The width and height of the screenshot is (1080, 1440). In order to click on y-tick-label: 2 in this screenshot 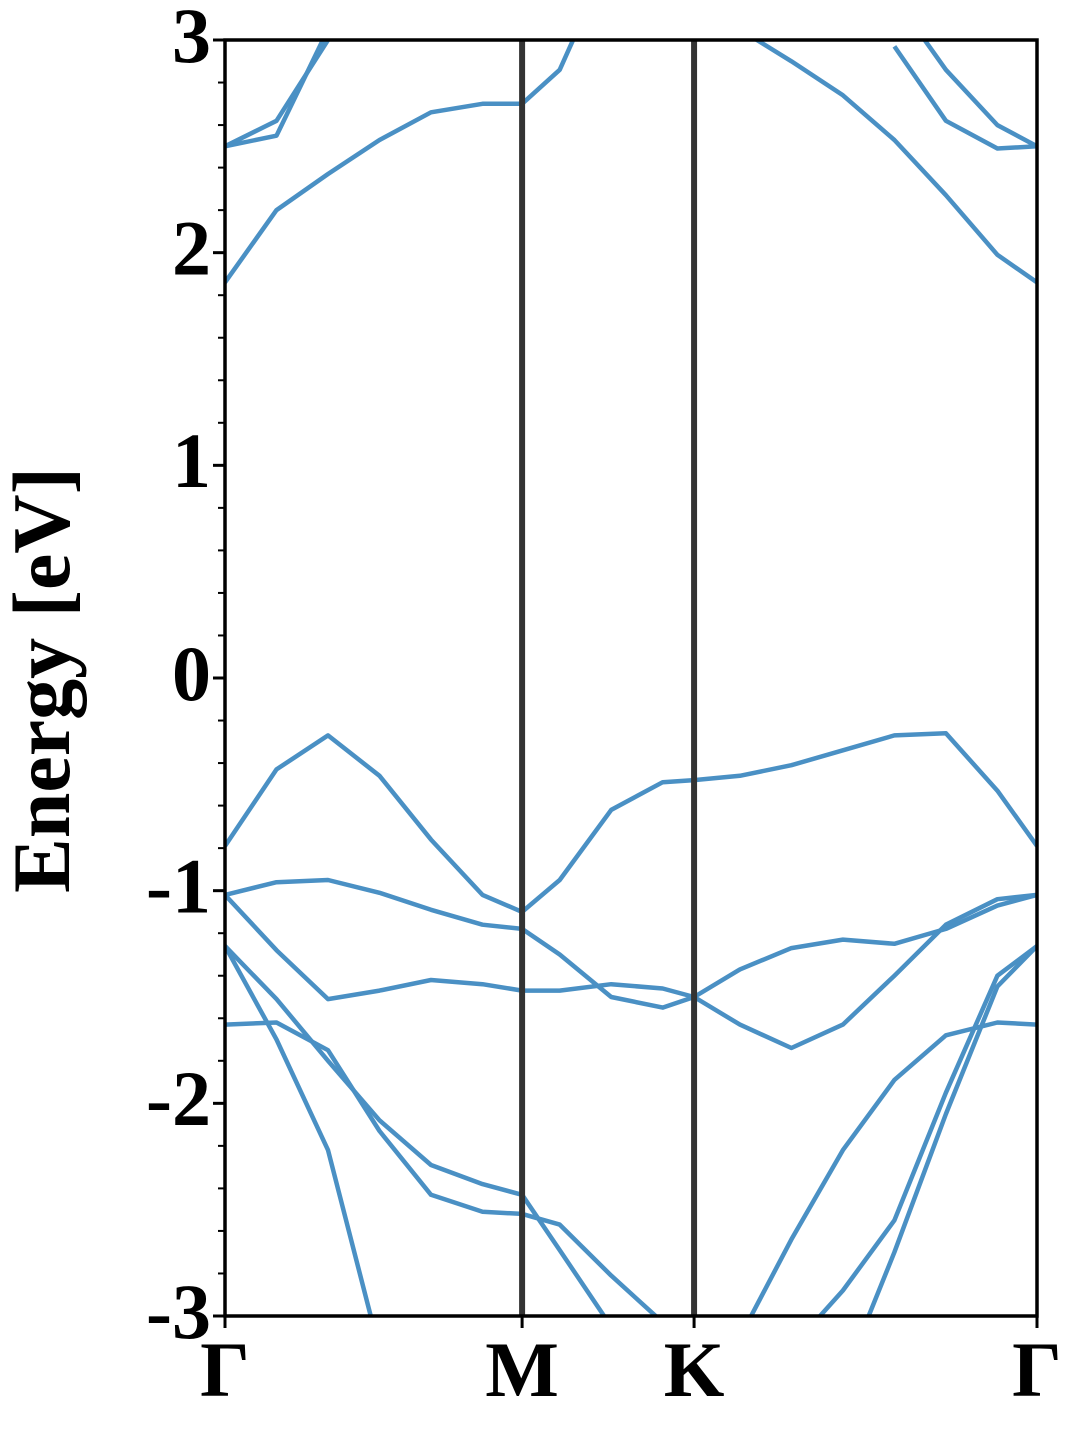, I will do `click(191, 248)`.